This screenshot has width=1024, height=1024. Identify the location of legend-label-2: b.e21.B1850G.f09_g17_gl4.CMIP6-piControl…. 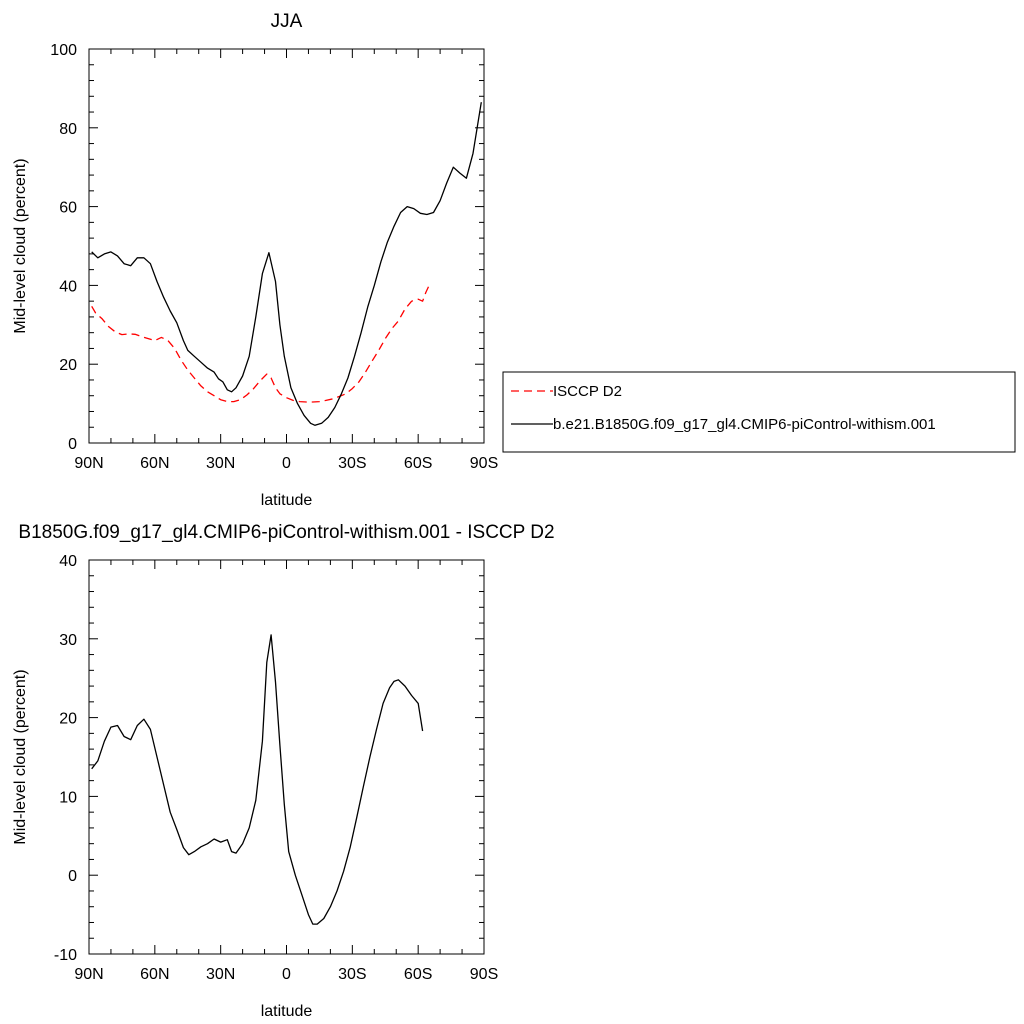
(744, 424).